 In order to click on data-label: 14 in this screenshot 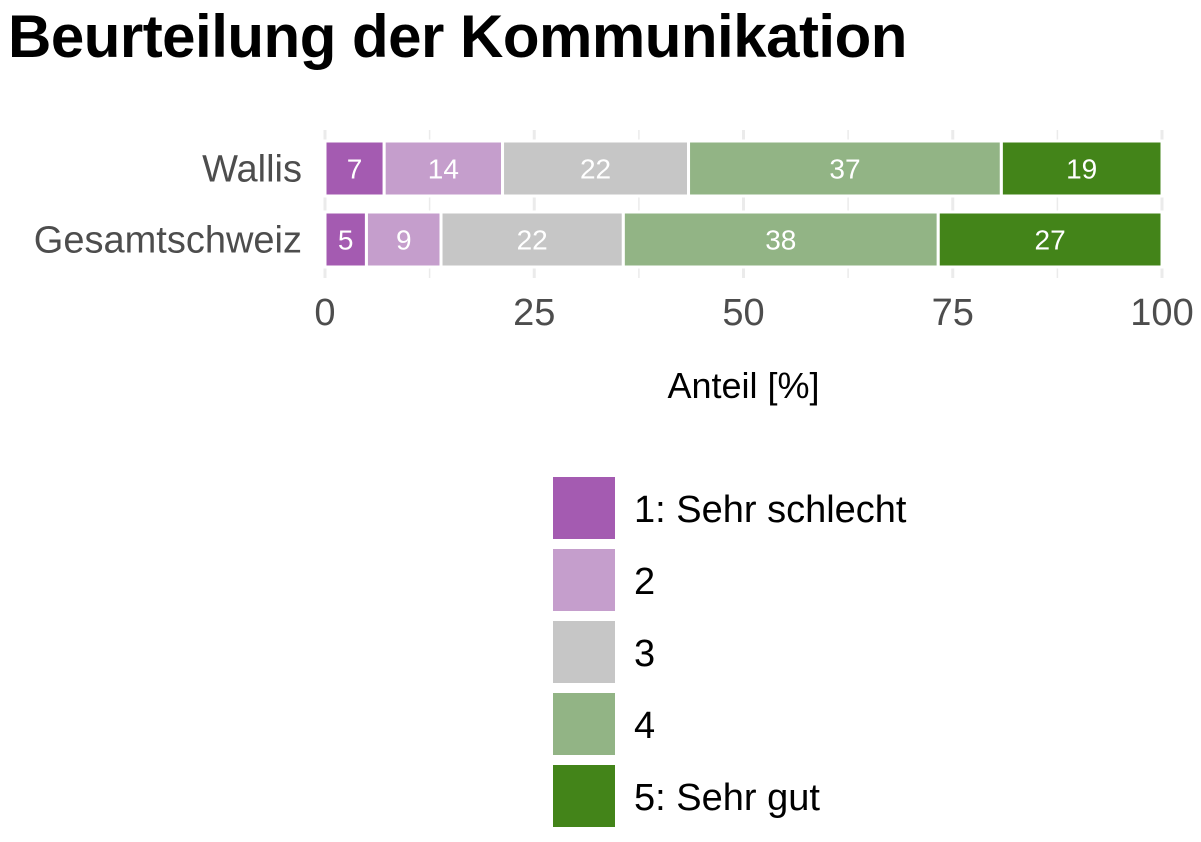, I will do `click(443, 169)`.